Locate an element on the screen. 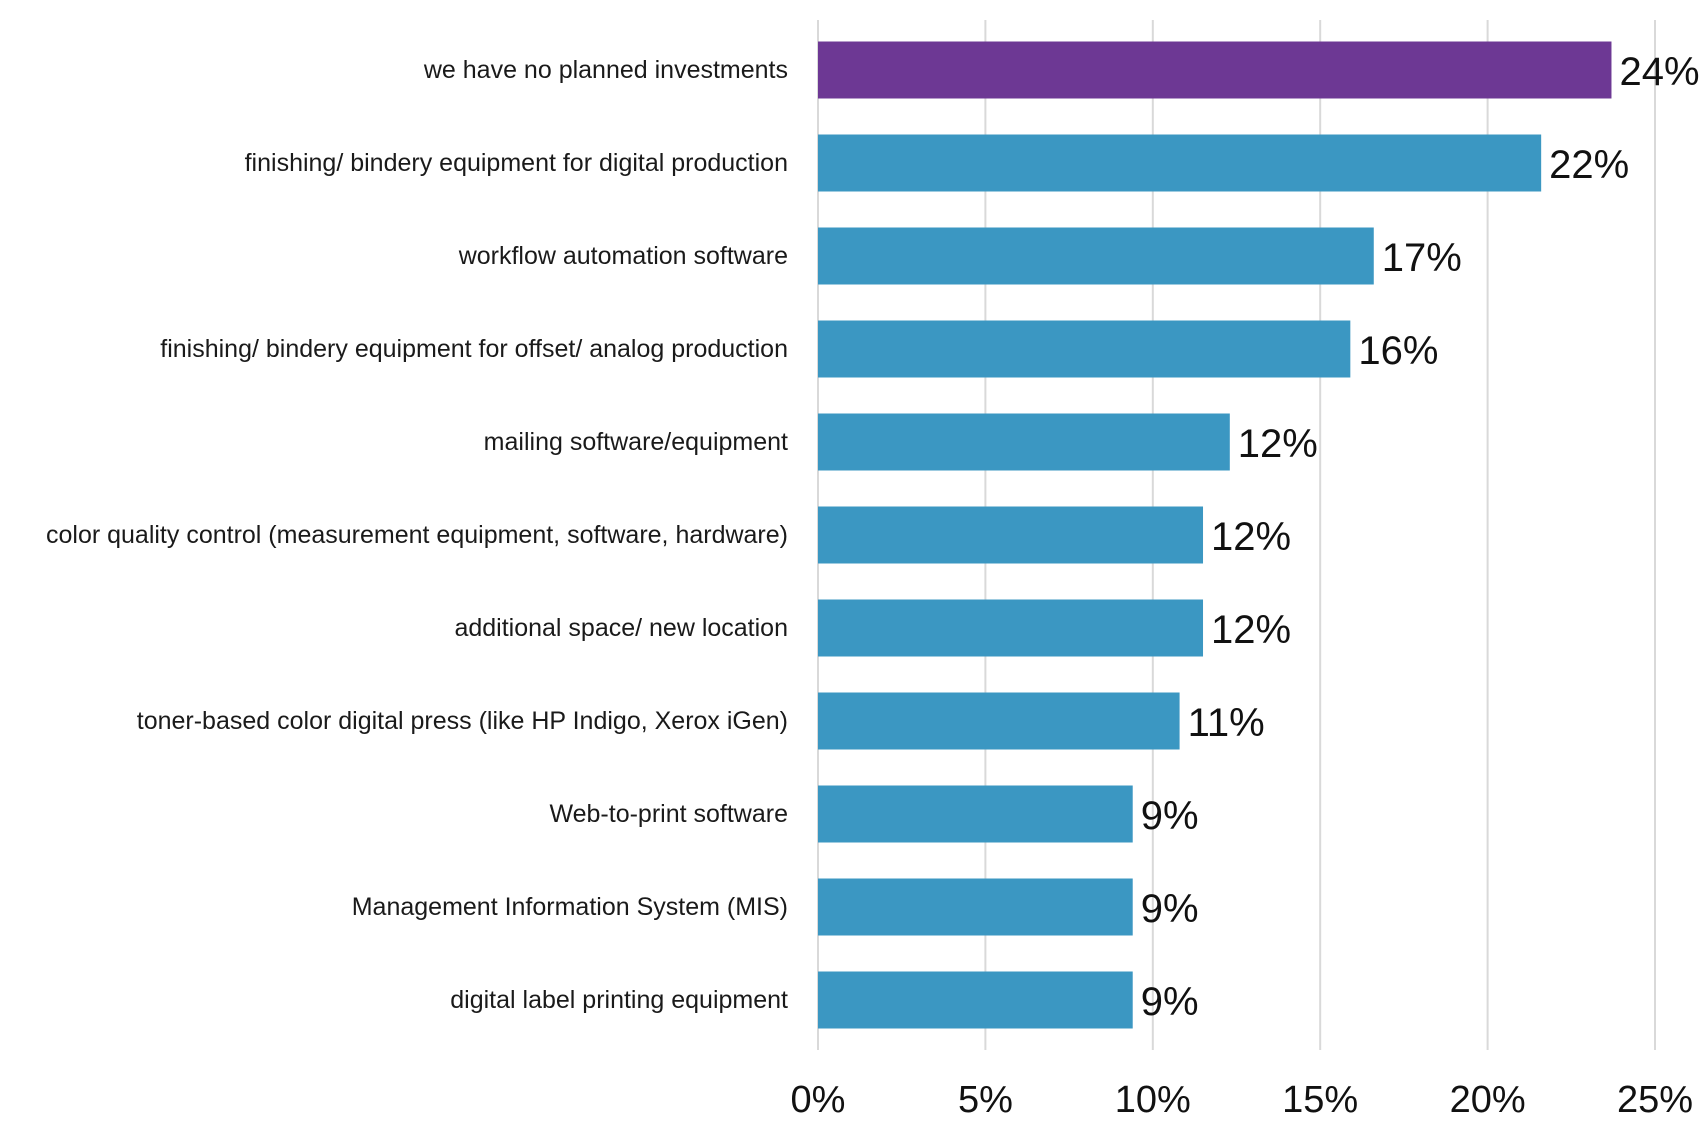 The height and width of the screenshot is (1142, 1705). data-label-6: 12% is located at coordinates (1251, 630).